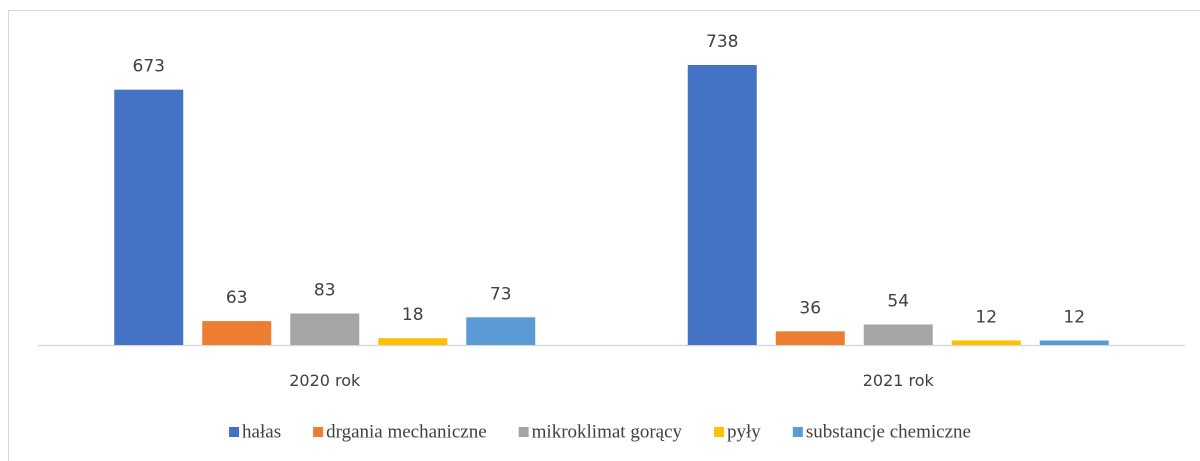 This screenshot has height=461, width=1200. I want to click on legend-label: substancje chemiczne, so click(888, 431).